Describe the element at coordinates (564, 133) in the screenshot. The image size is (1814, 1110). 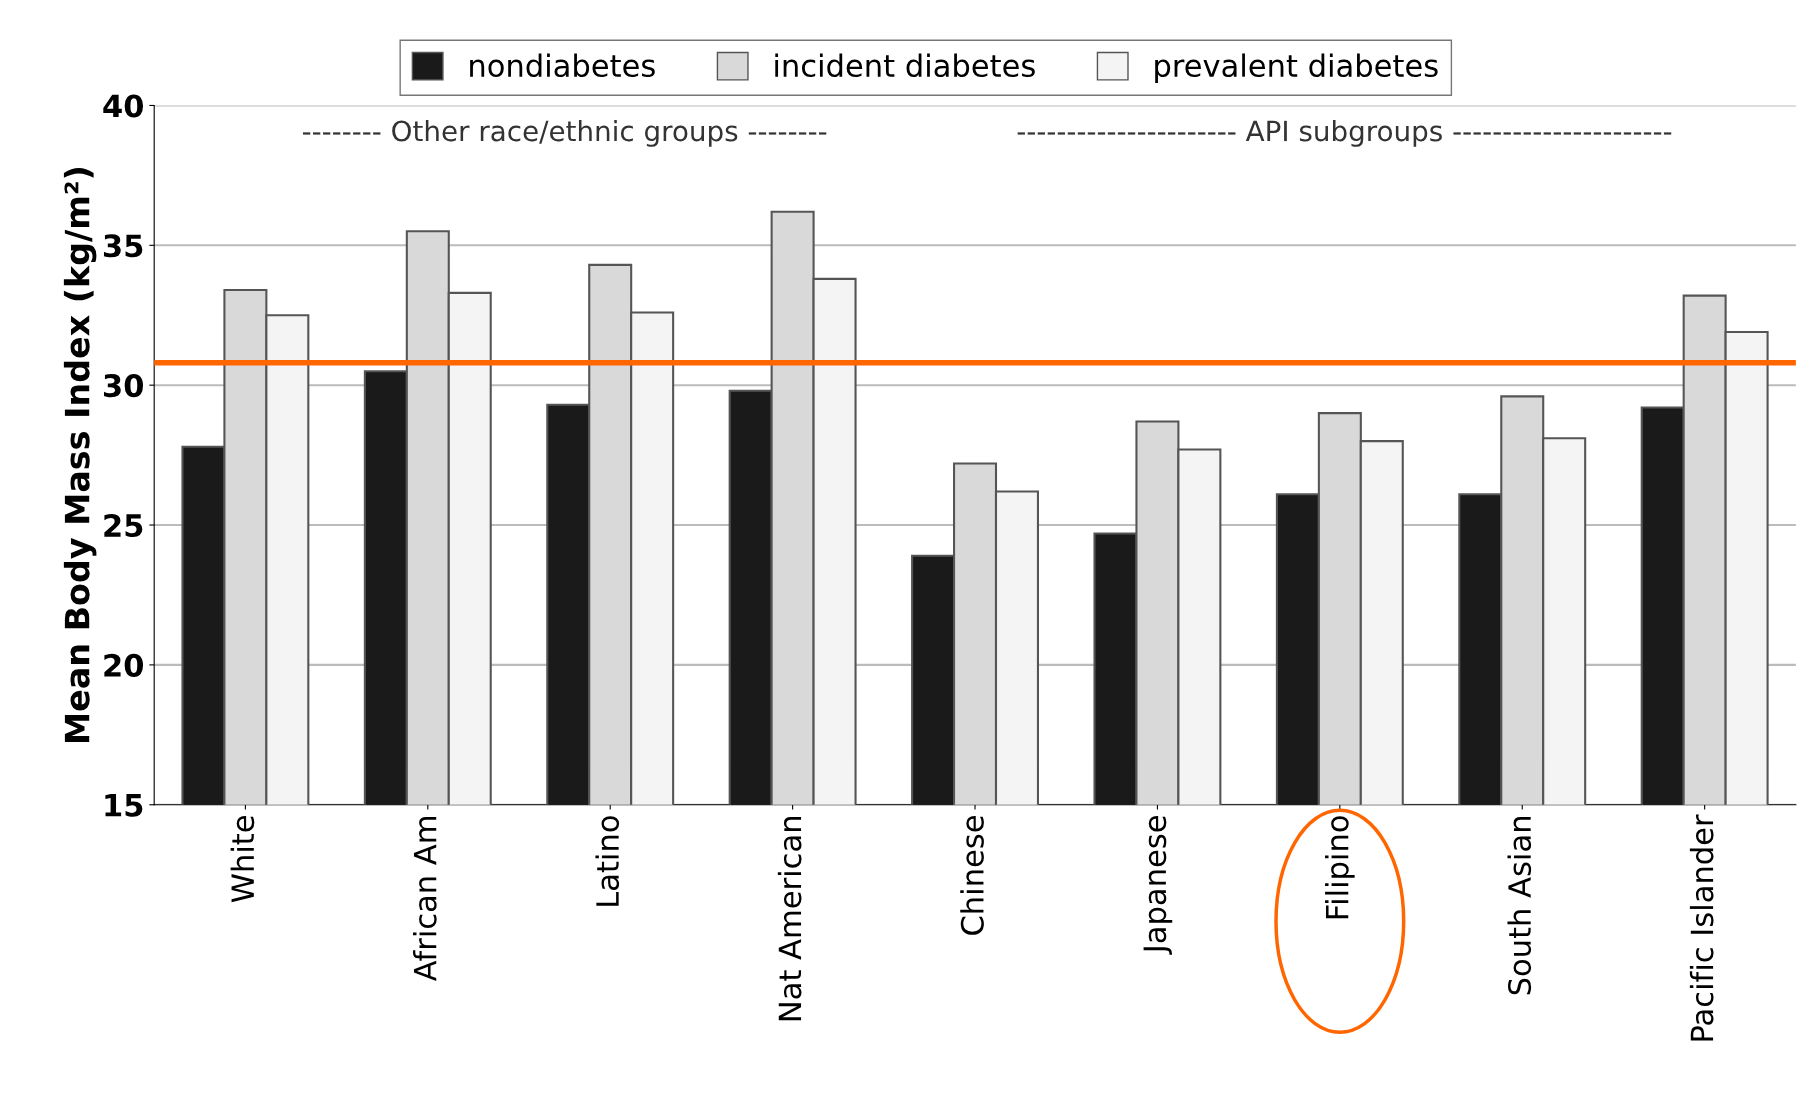
I see `annotation: -------- Other race/ethnic groups --------` at that location.